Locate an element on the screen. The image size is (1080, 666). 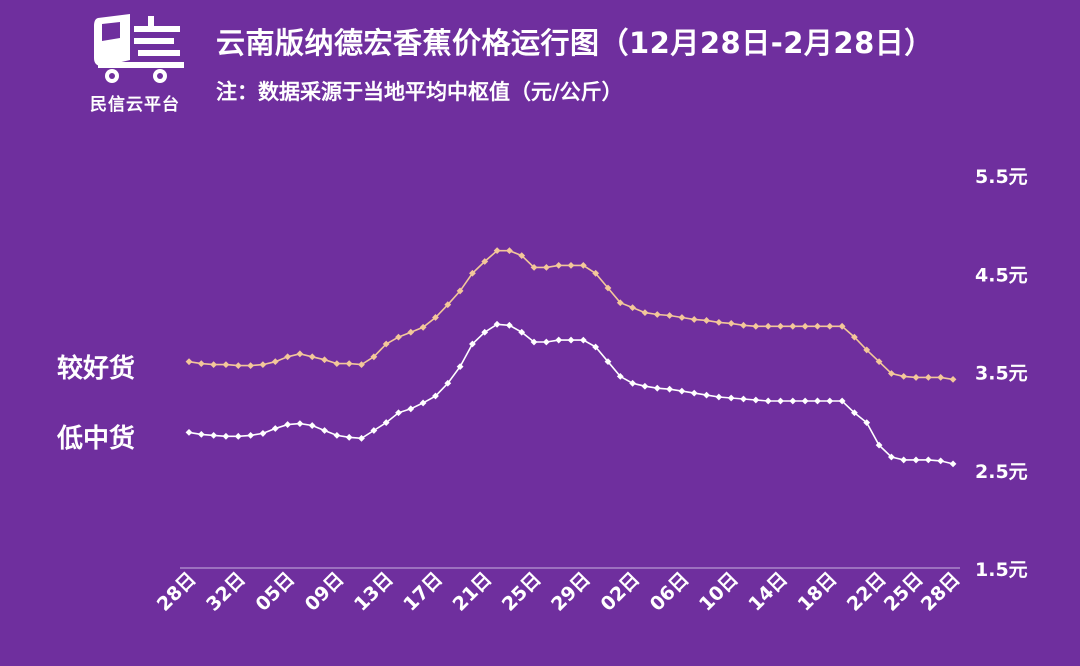
logo-text: 民信云平台 is located at coordinates (135, 105).